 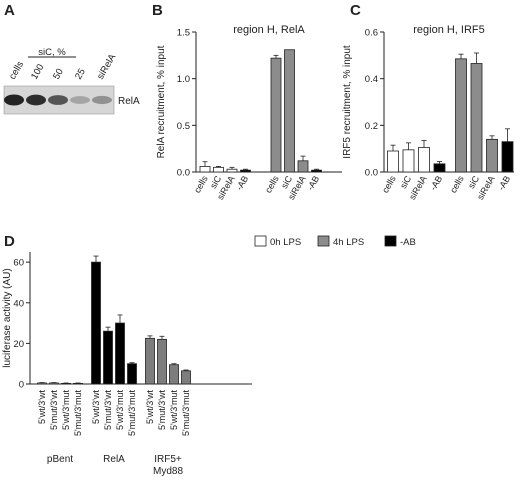 What do you see at coordinates (408, 242) in the screenshot?
I see `legend-label: -AB` at bounding box center [408, 242].